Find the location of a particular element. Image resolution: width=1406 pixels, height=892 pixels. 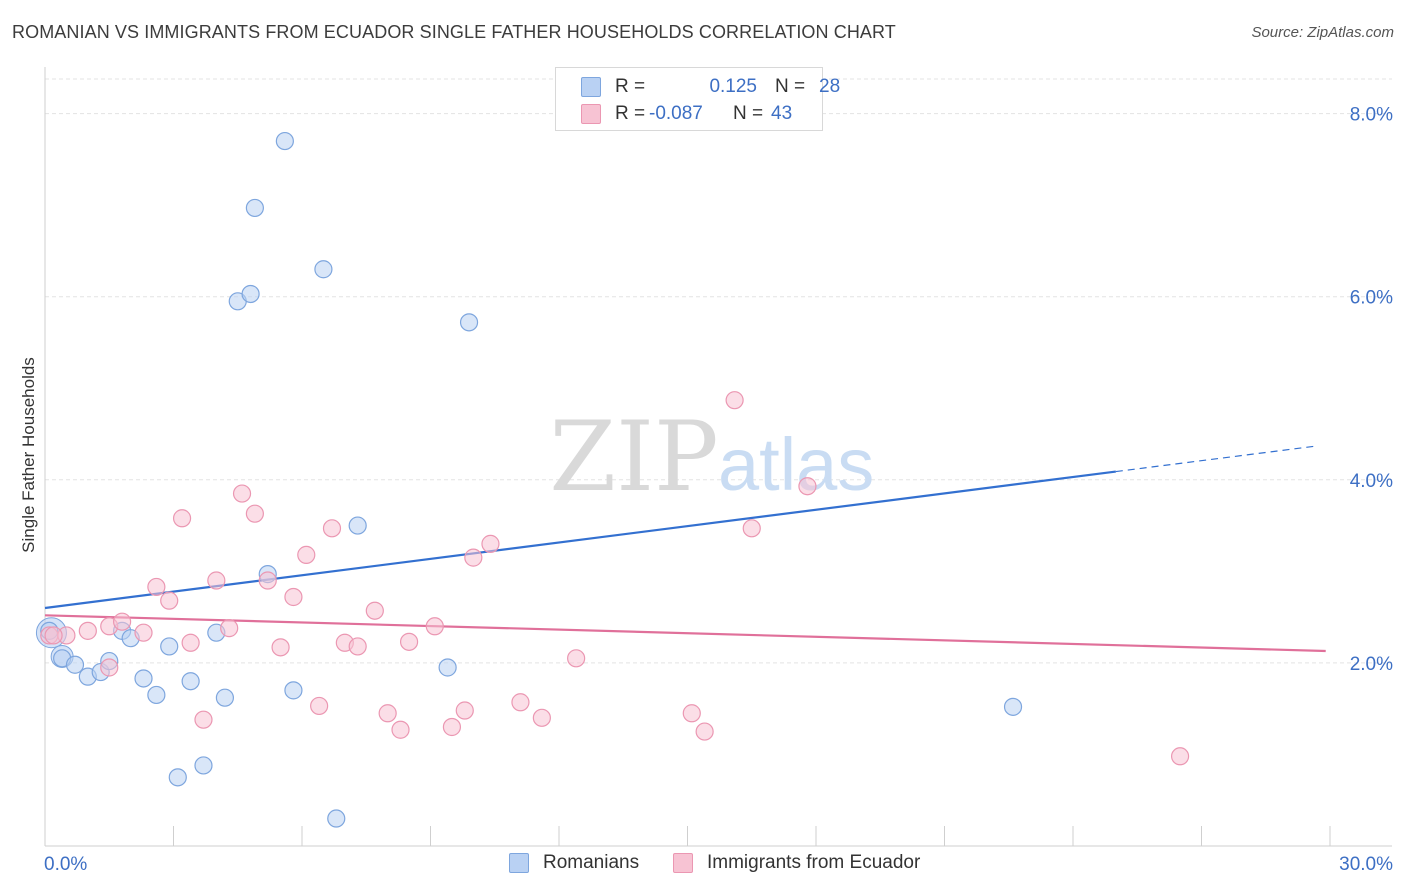

series-legend: Romanians Immigrants from Ecuador is located at coordinates (703, 864).